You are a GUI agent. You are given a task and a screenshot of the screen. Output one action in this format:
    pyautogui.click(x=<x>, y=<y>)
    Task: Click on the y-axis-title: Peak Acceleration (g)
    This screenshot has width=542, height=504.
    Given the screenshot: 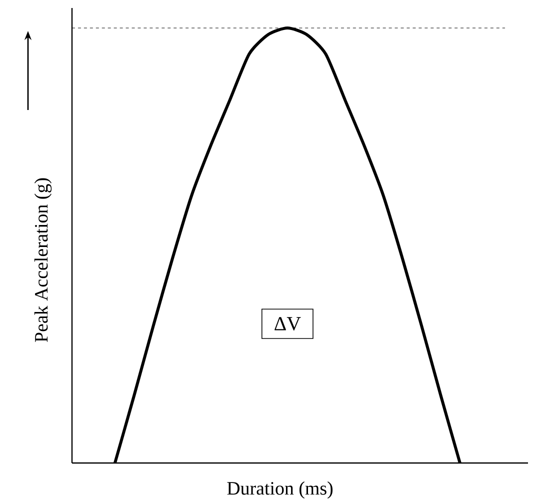 What is the action you would take?
    pyautogui.click(x=43, y=260)
    